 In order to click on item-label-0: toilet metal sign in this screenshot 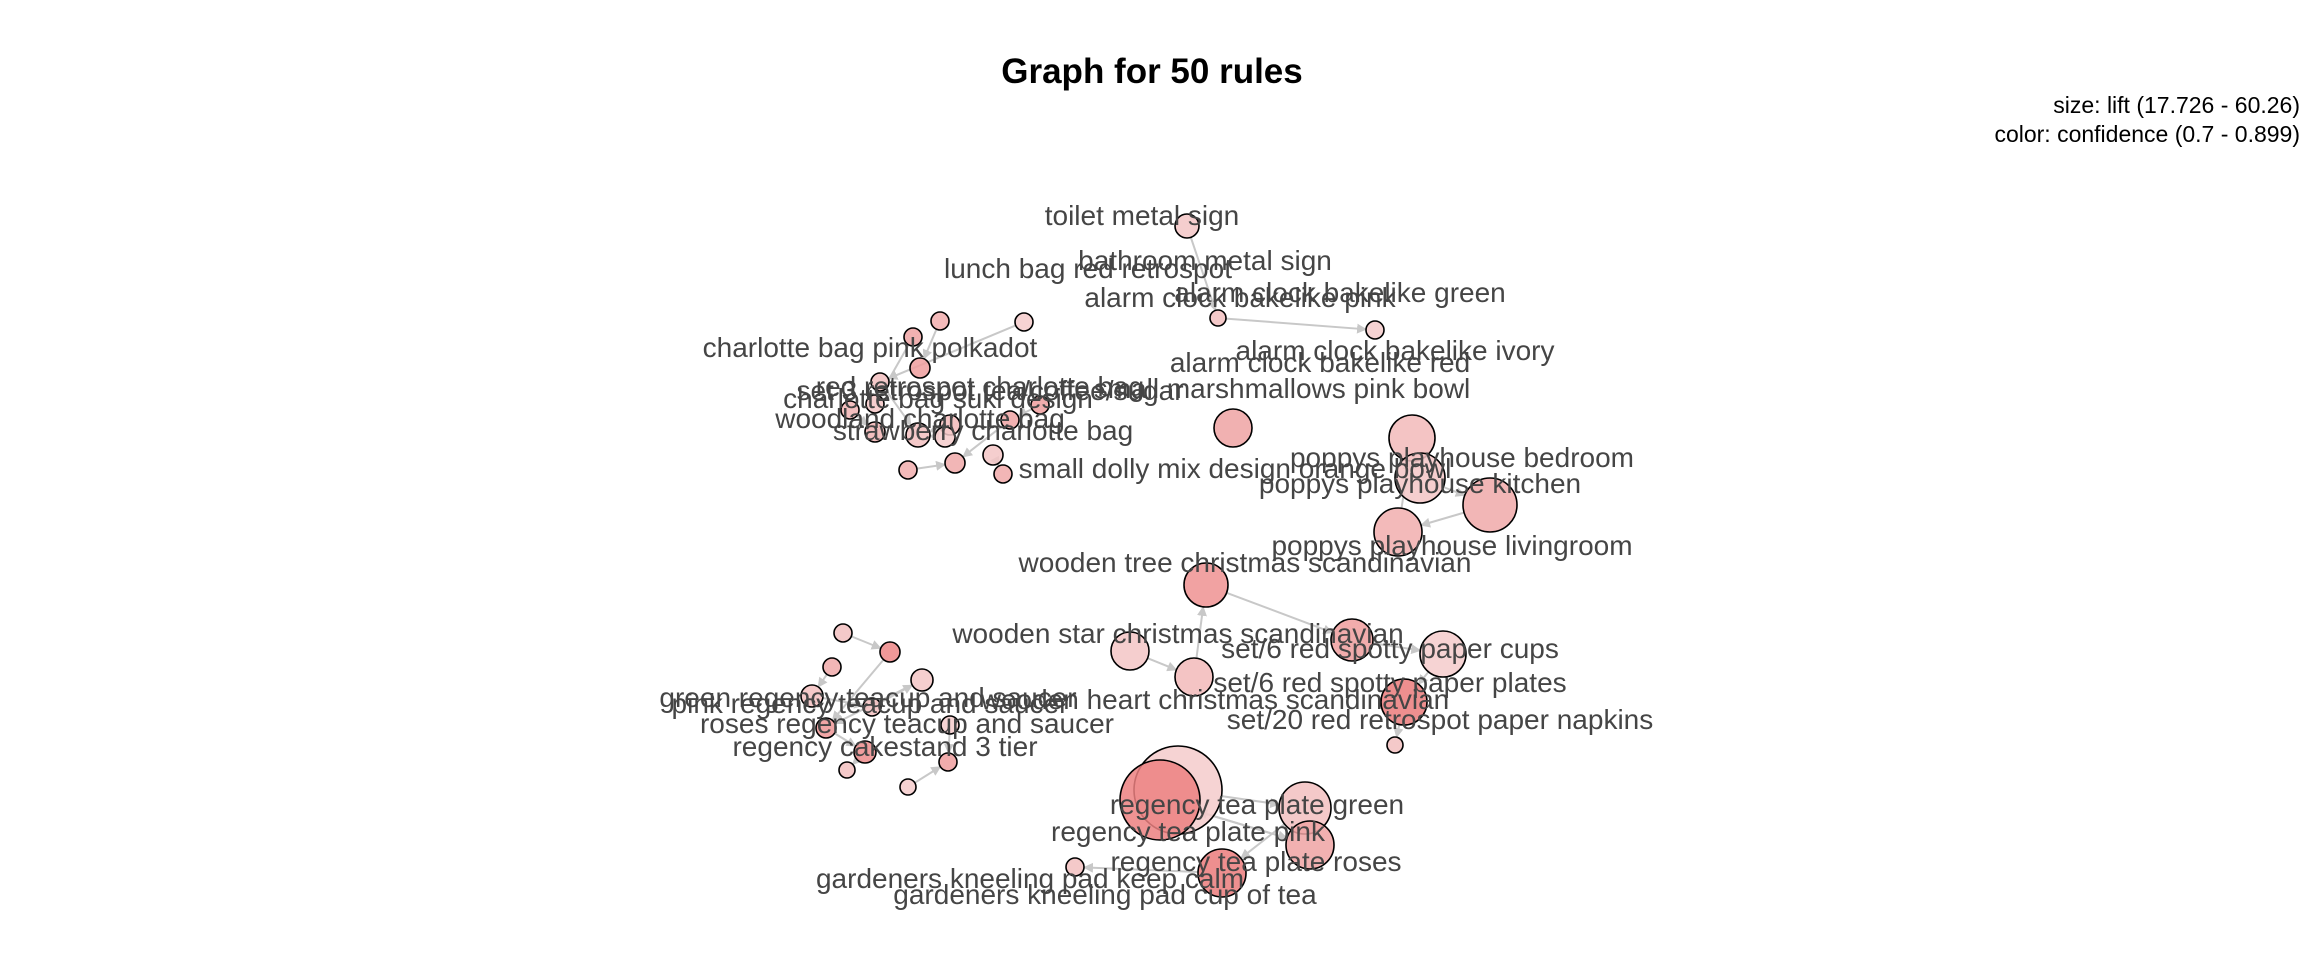, I will do `click(1142, 215)`.